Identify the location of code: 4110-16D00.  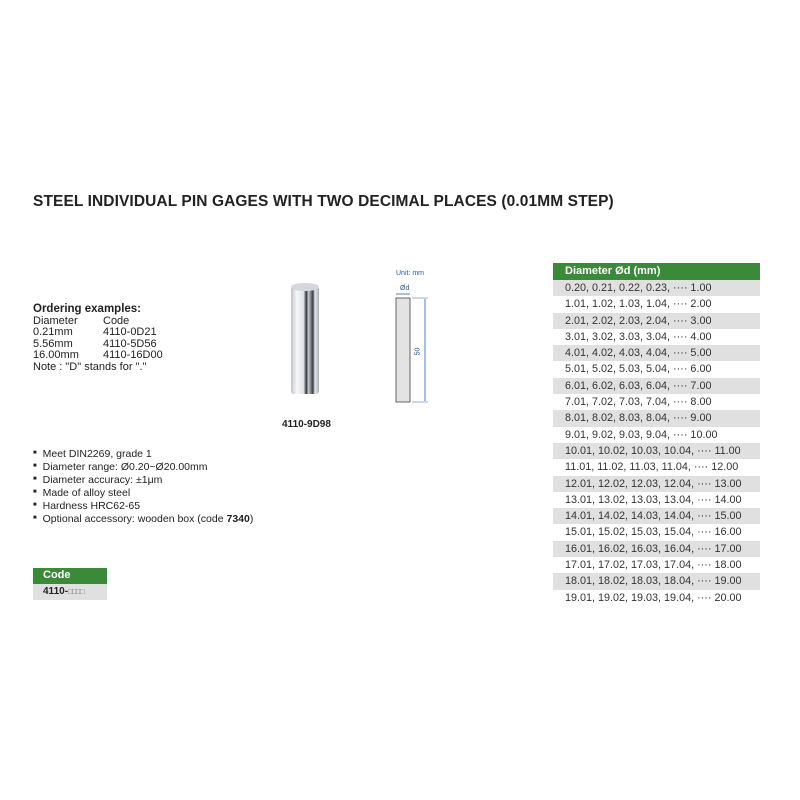
(133, 355).